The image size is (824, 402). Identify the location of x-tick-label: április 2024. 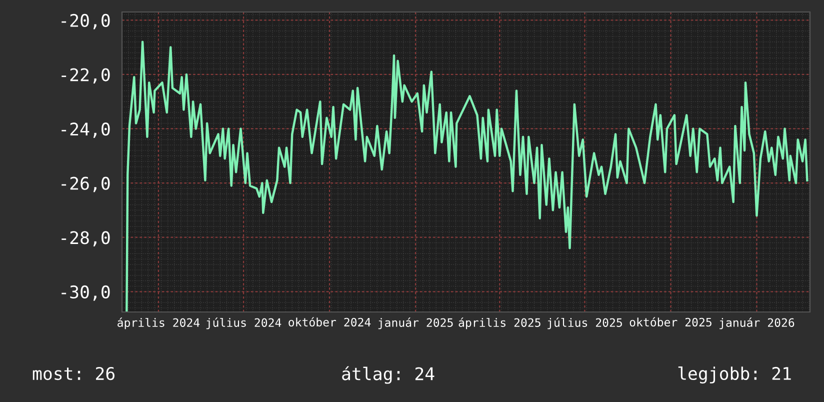
(159, 324).